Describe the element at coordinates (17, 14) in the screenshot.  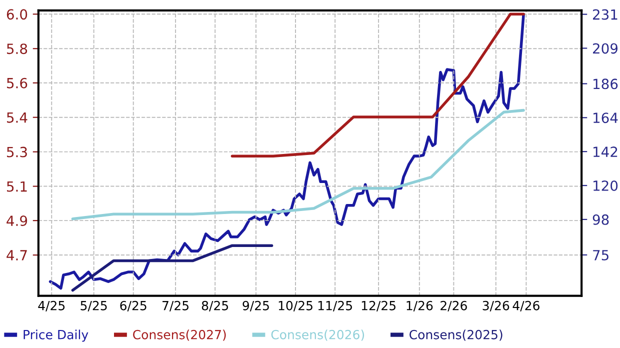
I see `y-tick-label: 6.0` at that location.